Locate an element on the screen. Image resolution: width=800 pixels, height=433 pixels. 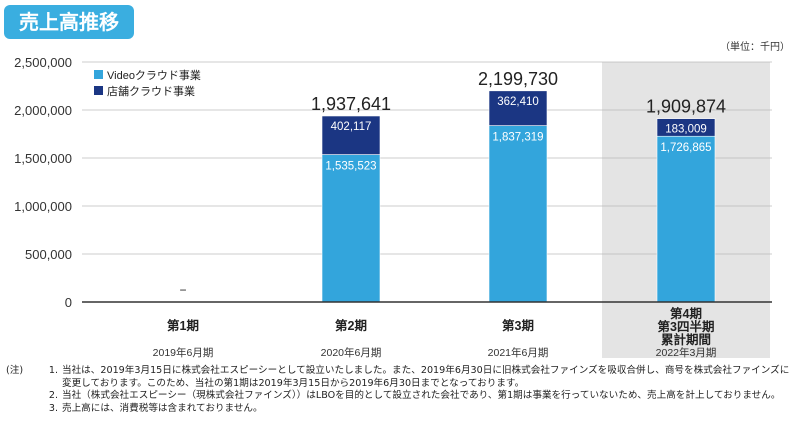
total-label: 1,909,874 is located at coordinates (686, 107).